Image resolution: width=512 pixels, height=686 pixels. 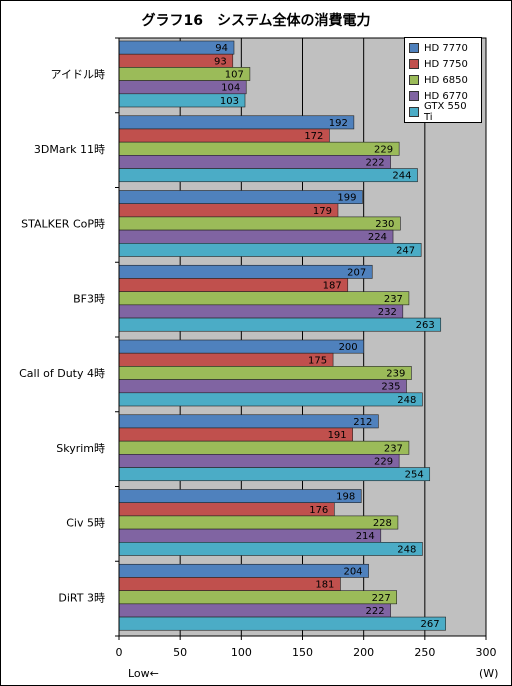 I want to click on data-label: 214, so click(x=365, y=536).